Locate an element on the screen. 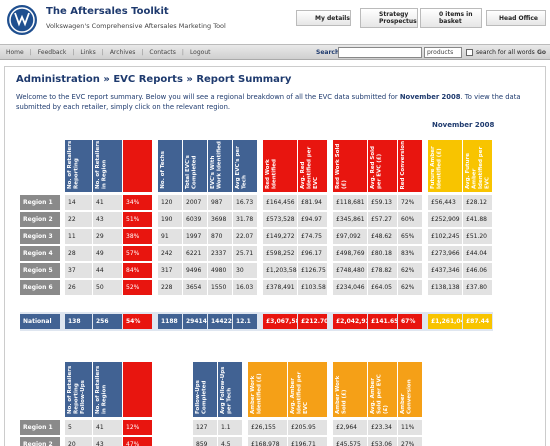 Image resolution: width=550 pixels, height=446 pixels. column-header-text: Red Work Sold (£) is located at coordinates (341, 166).